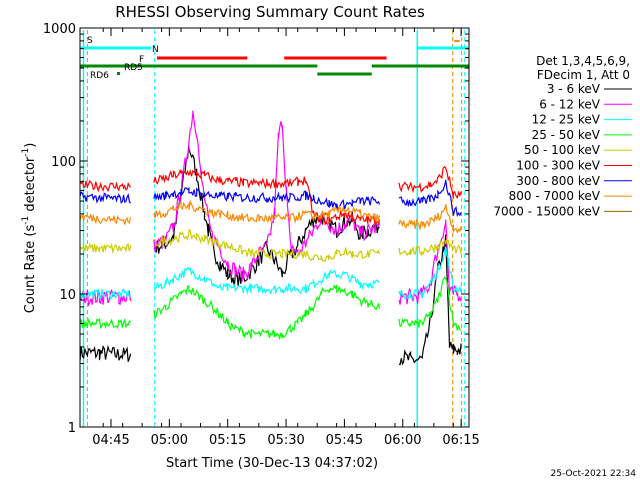  I want to click on y-axis-label-mid: detector, so click(30, 186).